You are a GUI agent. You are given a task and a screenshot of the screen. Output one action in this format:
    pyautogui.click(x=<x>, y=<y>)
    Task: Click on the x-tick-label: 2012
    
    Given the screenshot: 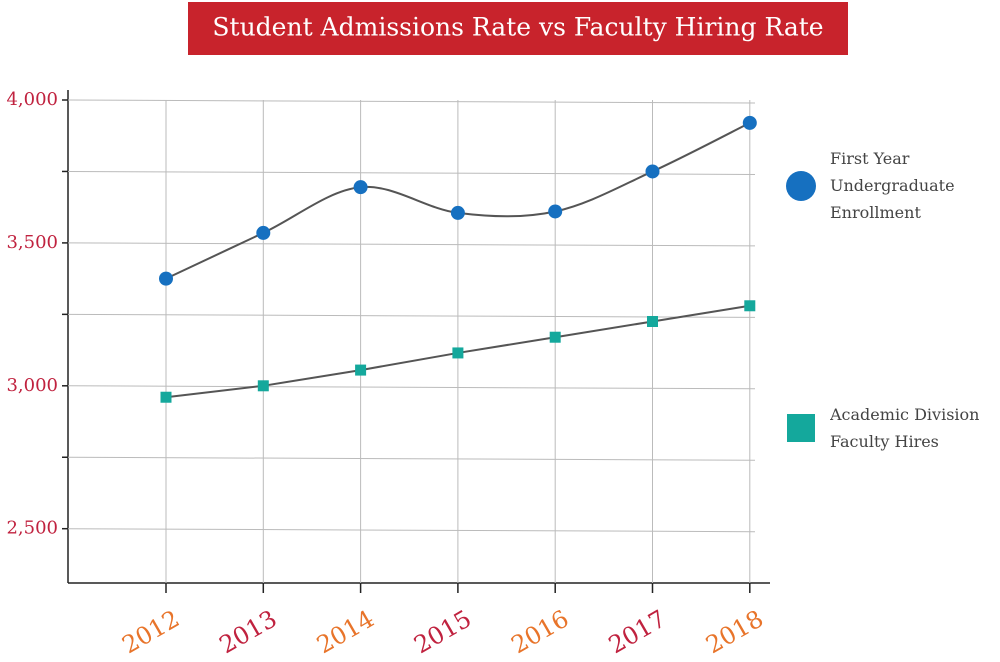 What is the action you would take?
    pyautogui.click(x=150, y=632)
    